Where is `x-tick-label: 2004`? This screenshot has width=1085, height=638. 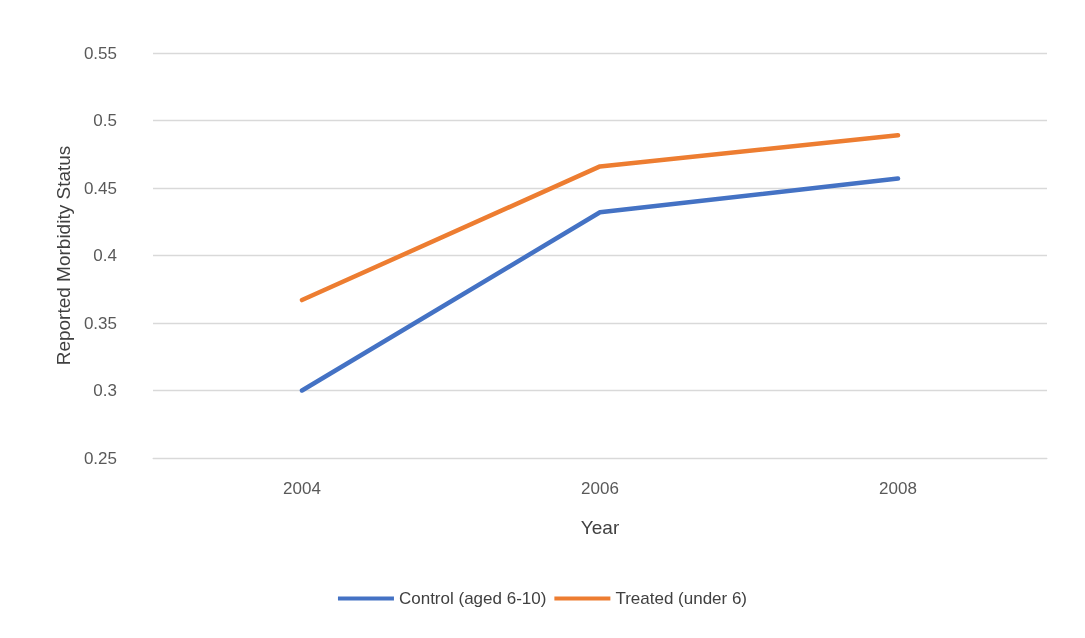 x-tick-label: 2004 is located at coordinates (302, 488).